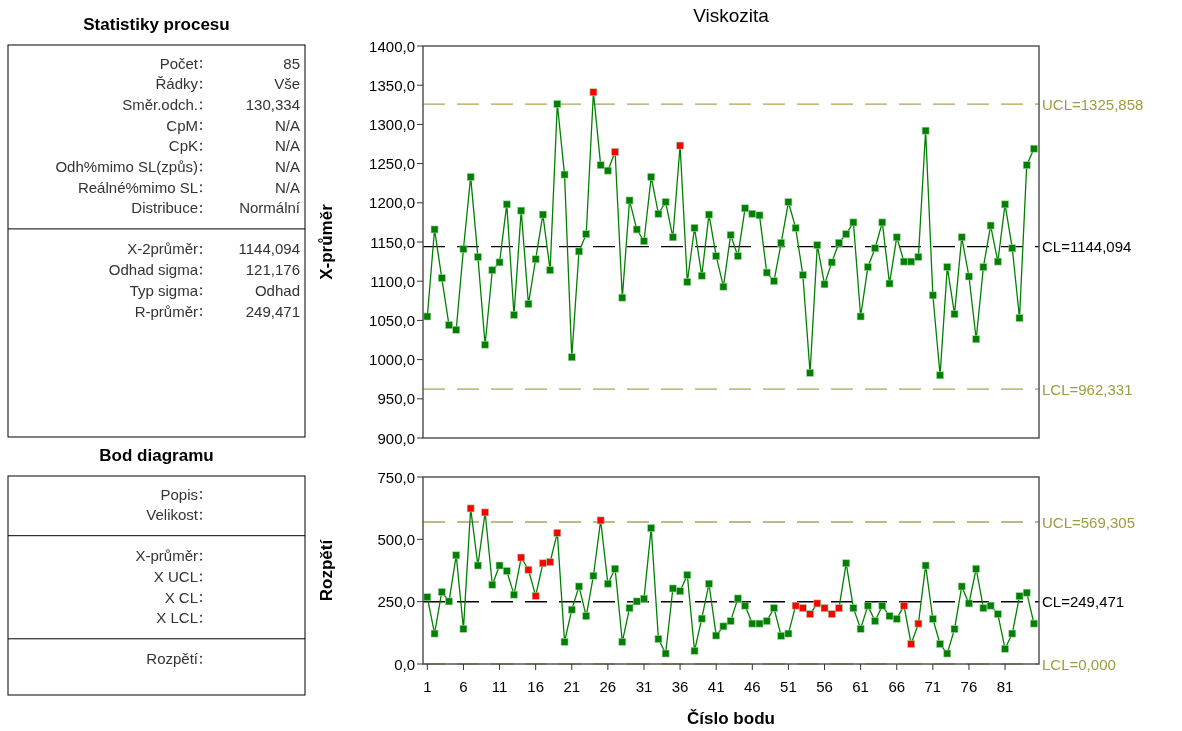 This screenshot has width=1182, height=731. I want to click on y-axis-title: Rozpětí, so click(326, 570).